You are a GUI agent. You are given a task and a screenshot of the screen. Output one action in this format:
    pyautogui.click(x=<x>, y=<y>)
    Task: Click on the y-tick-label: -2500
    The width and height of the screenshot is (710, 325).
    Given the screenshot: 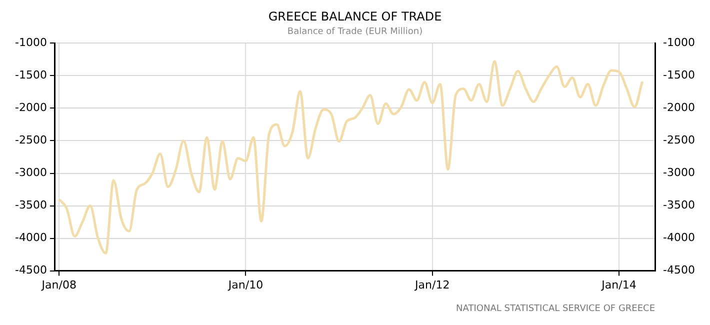 What is the action you would take?
    pyautogui.click(x=30, y=140)
    